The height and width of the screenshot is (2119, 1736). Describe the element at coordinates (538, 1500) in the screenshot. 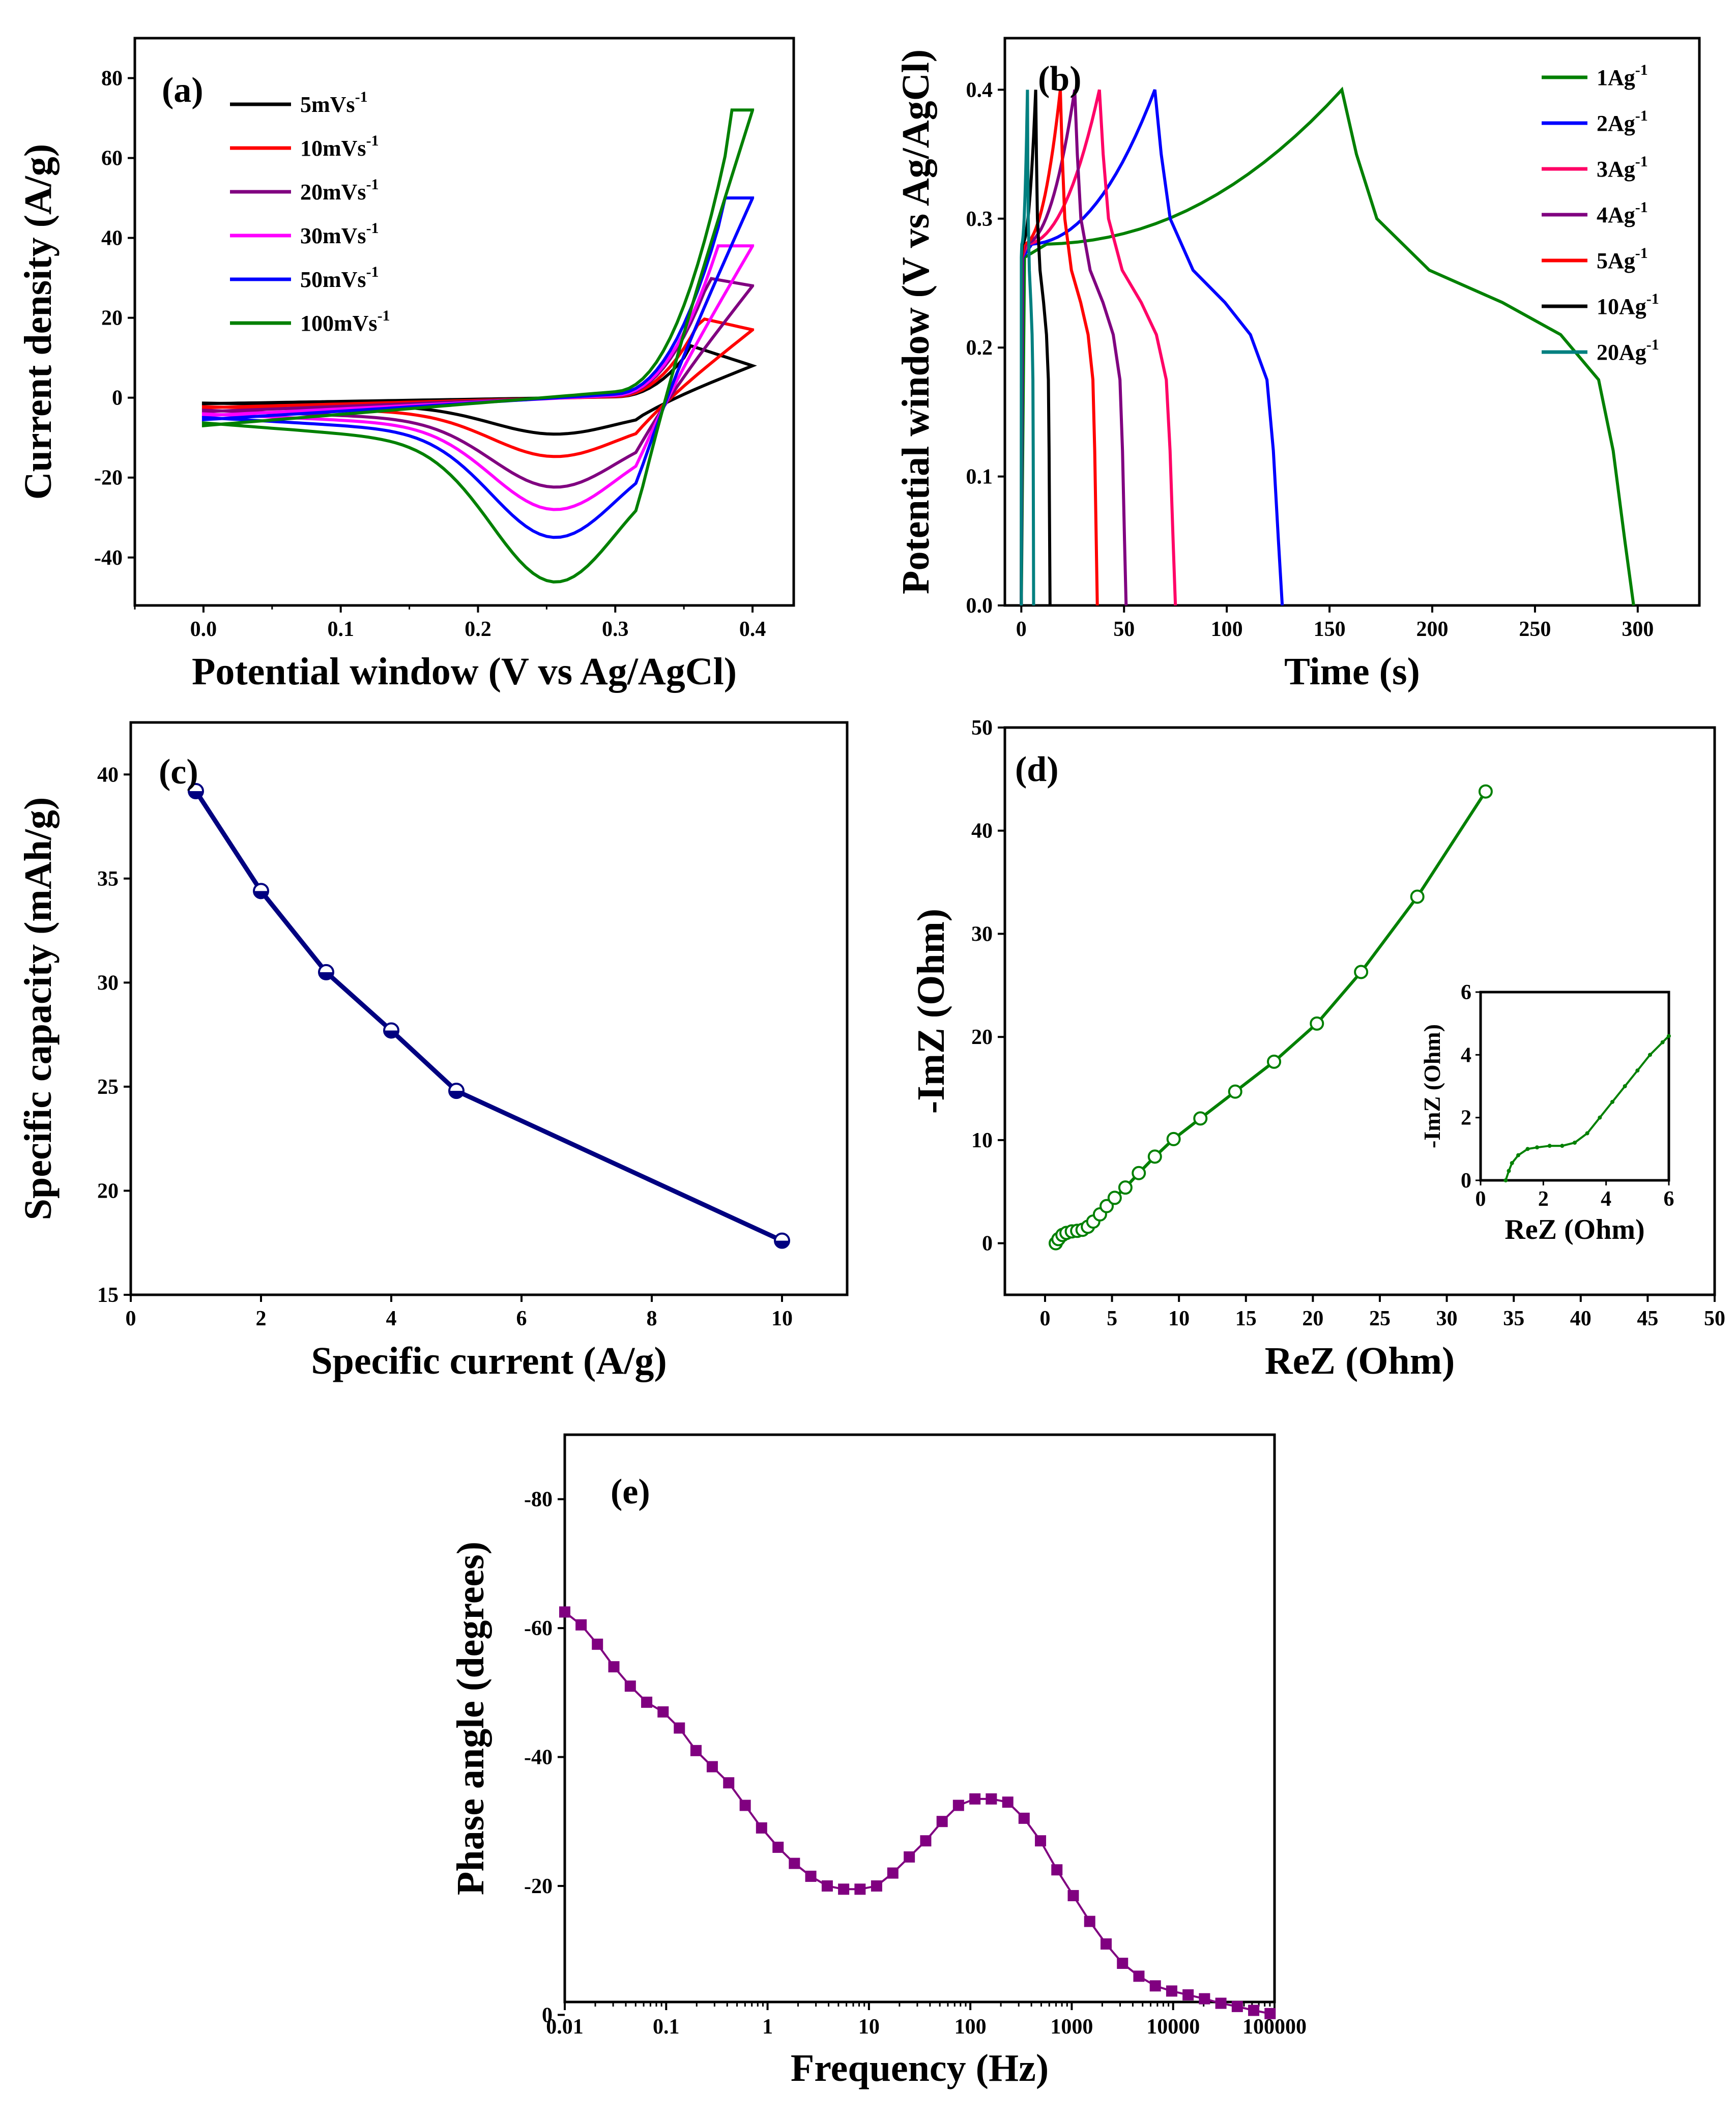

I see `y-tick-label: -80` at that location.